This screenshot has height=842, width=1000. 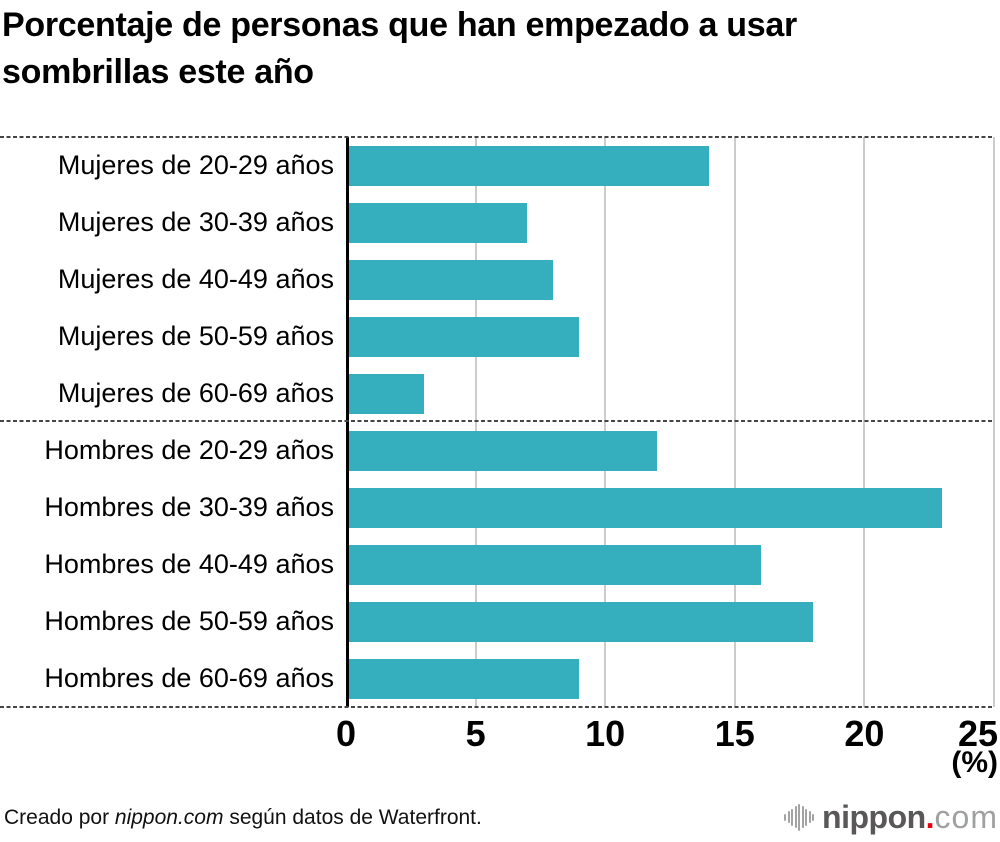 What do you see at coordinates (475, 733) in the screenshot?
I see `x-tick-label: 5` at bounding box center [475, 733].